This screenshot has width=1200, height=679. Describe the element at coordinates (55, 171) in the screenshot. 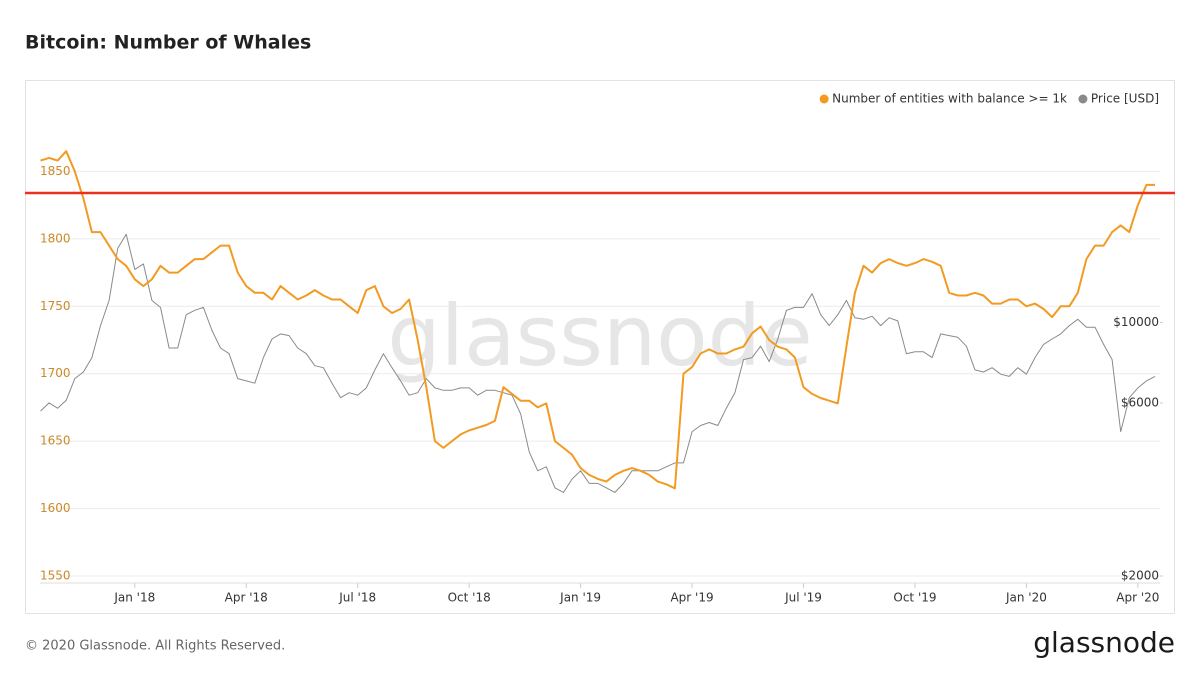

I see `y-tick-label: 1850` at that location.